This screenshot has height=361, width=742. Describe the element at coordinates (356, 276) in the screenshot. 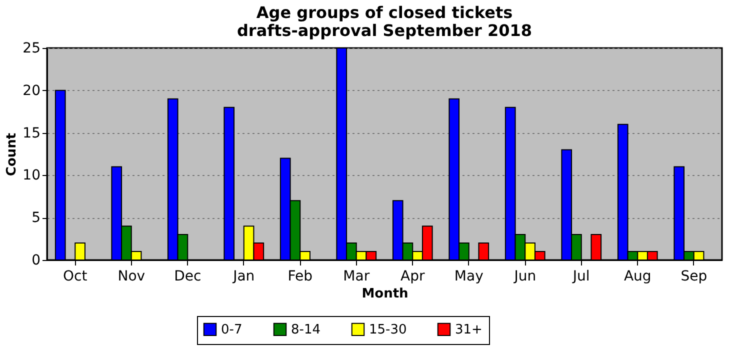

I see `x-tick-label: Mar` at that location.